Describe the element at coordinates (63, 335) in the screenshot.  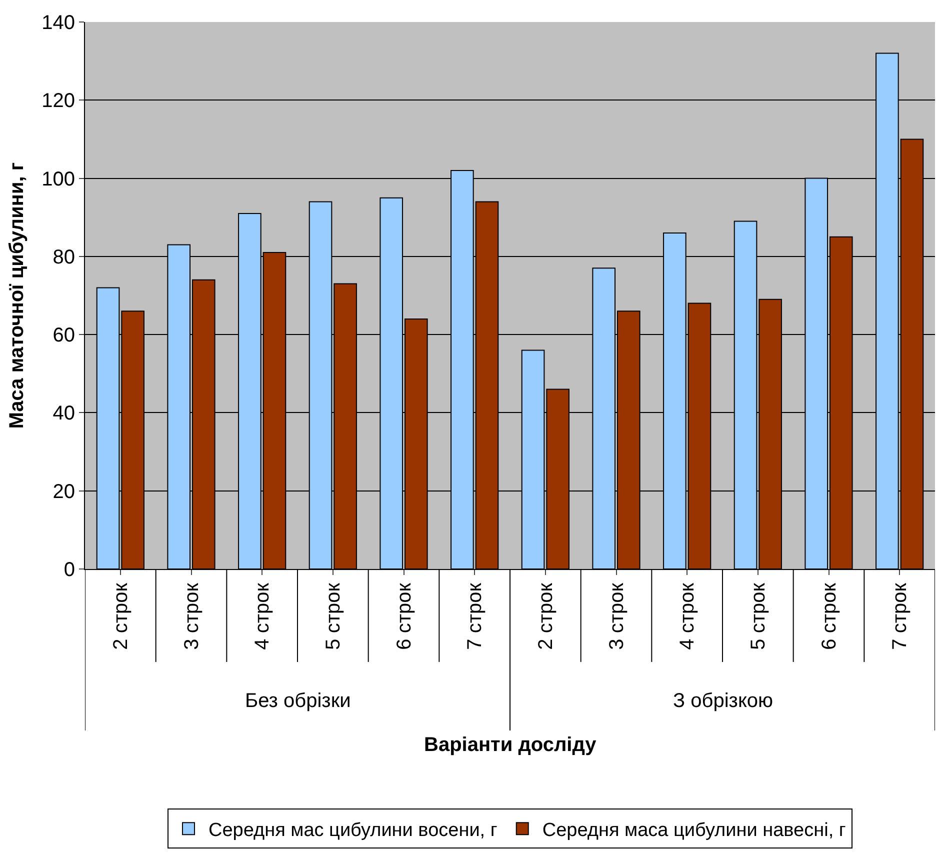
I see `y-tick-label: 60` at that location.